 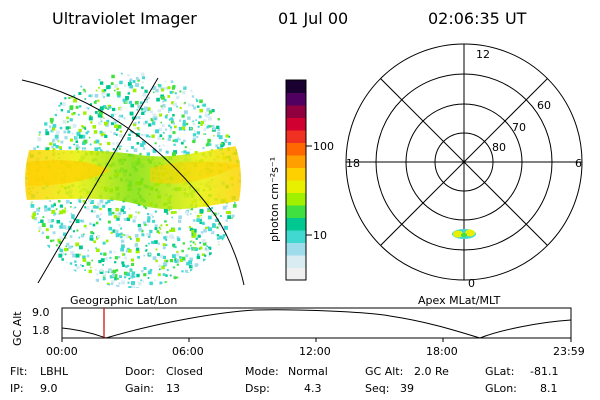 What do you see at coordinates (257, 388) in the screenshot?
I see `dsp-label: Dsp:` at bounding box center [257, 388].